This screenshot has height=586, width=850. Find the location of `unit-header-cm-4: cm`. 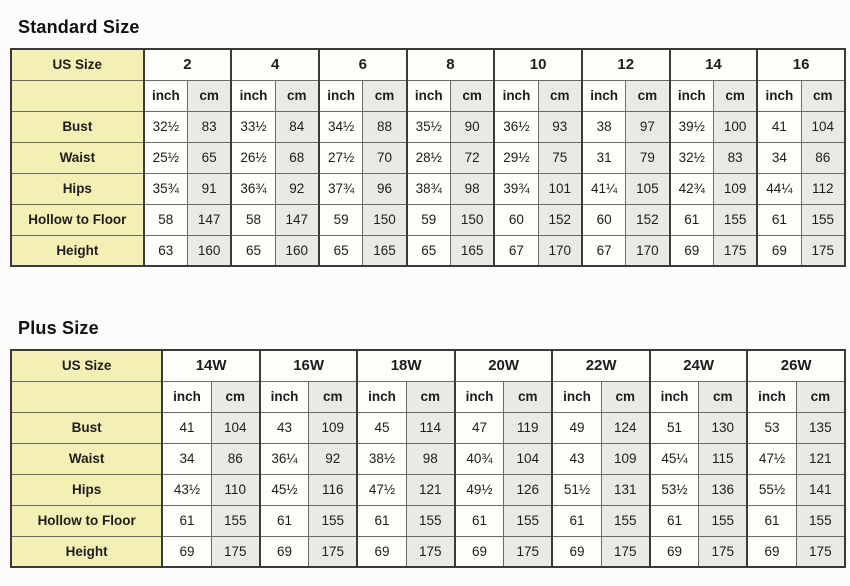

unit-header-cm-4: cm is located at coordinates (297, 95).